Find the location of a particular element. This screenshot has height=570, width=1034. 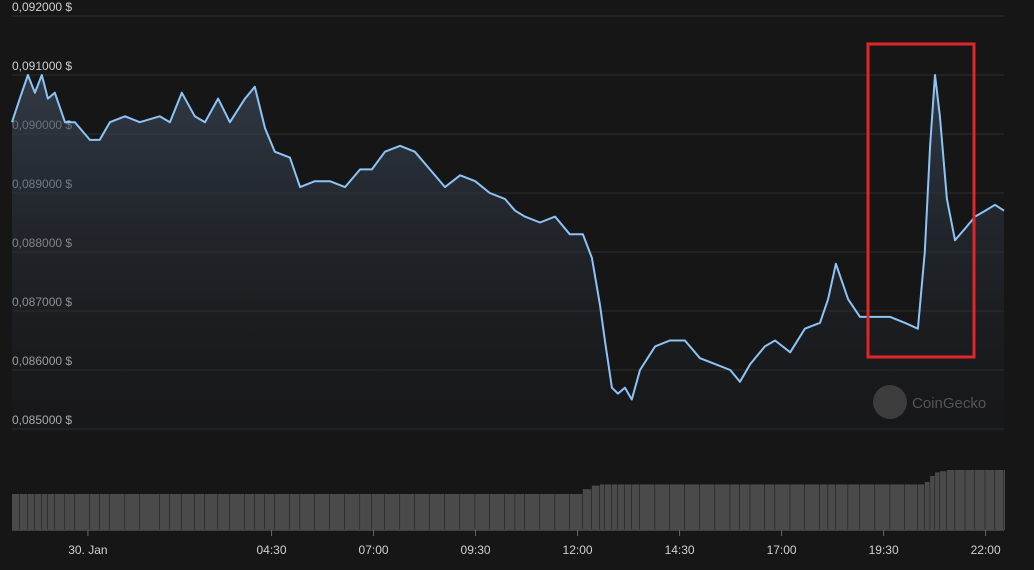

x-tick-label: 22:00 is located at coordinates (986, 550).